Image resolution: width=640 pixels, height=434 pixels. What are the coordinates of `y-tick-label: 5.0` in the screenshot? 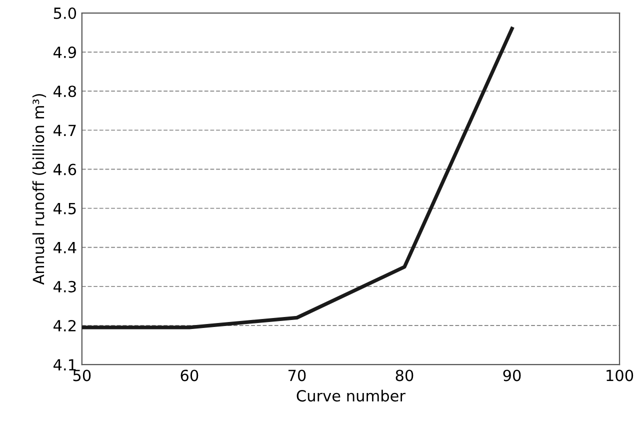 It's located at (65, 13).